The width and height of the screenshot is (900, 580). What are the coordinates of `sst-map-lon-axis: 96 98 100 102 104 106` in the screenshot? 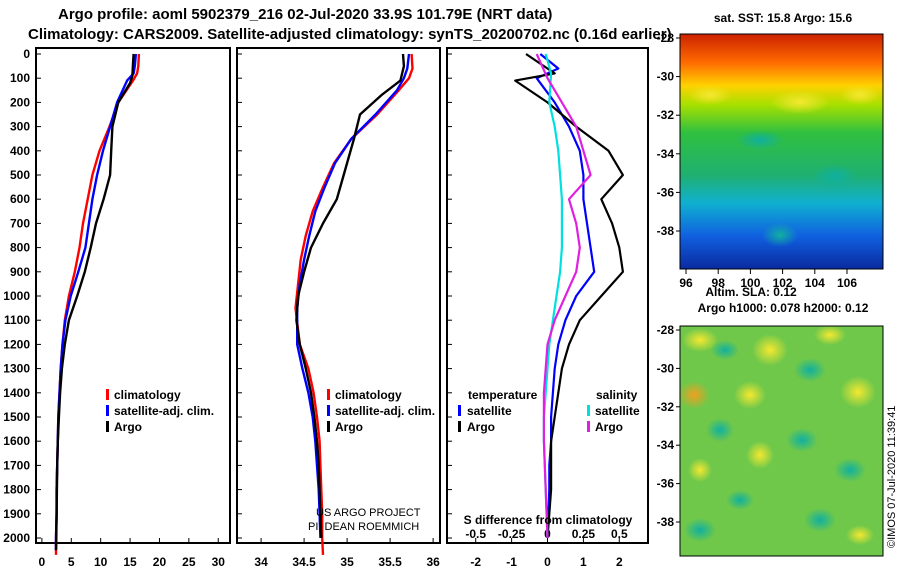 It's located at (768, 279).